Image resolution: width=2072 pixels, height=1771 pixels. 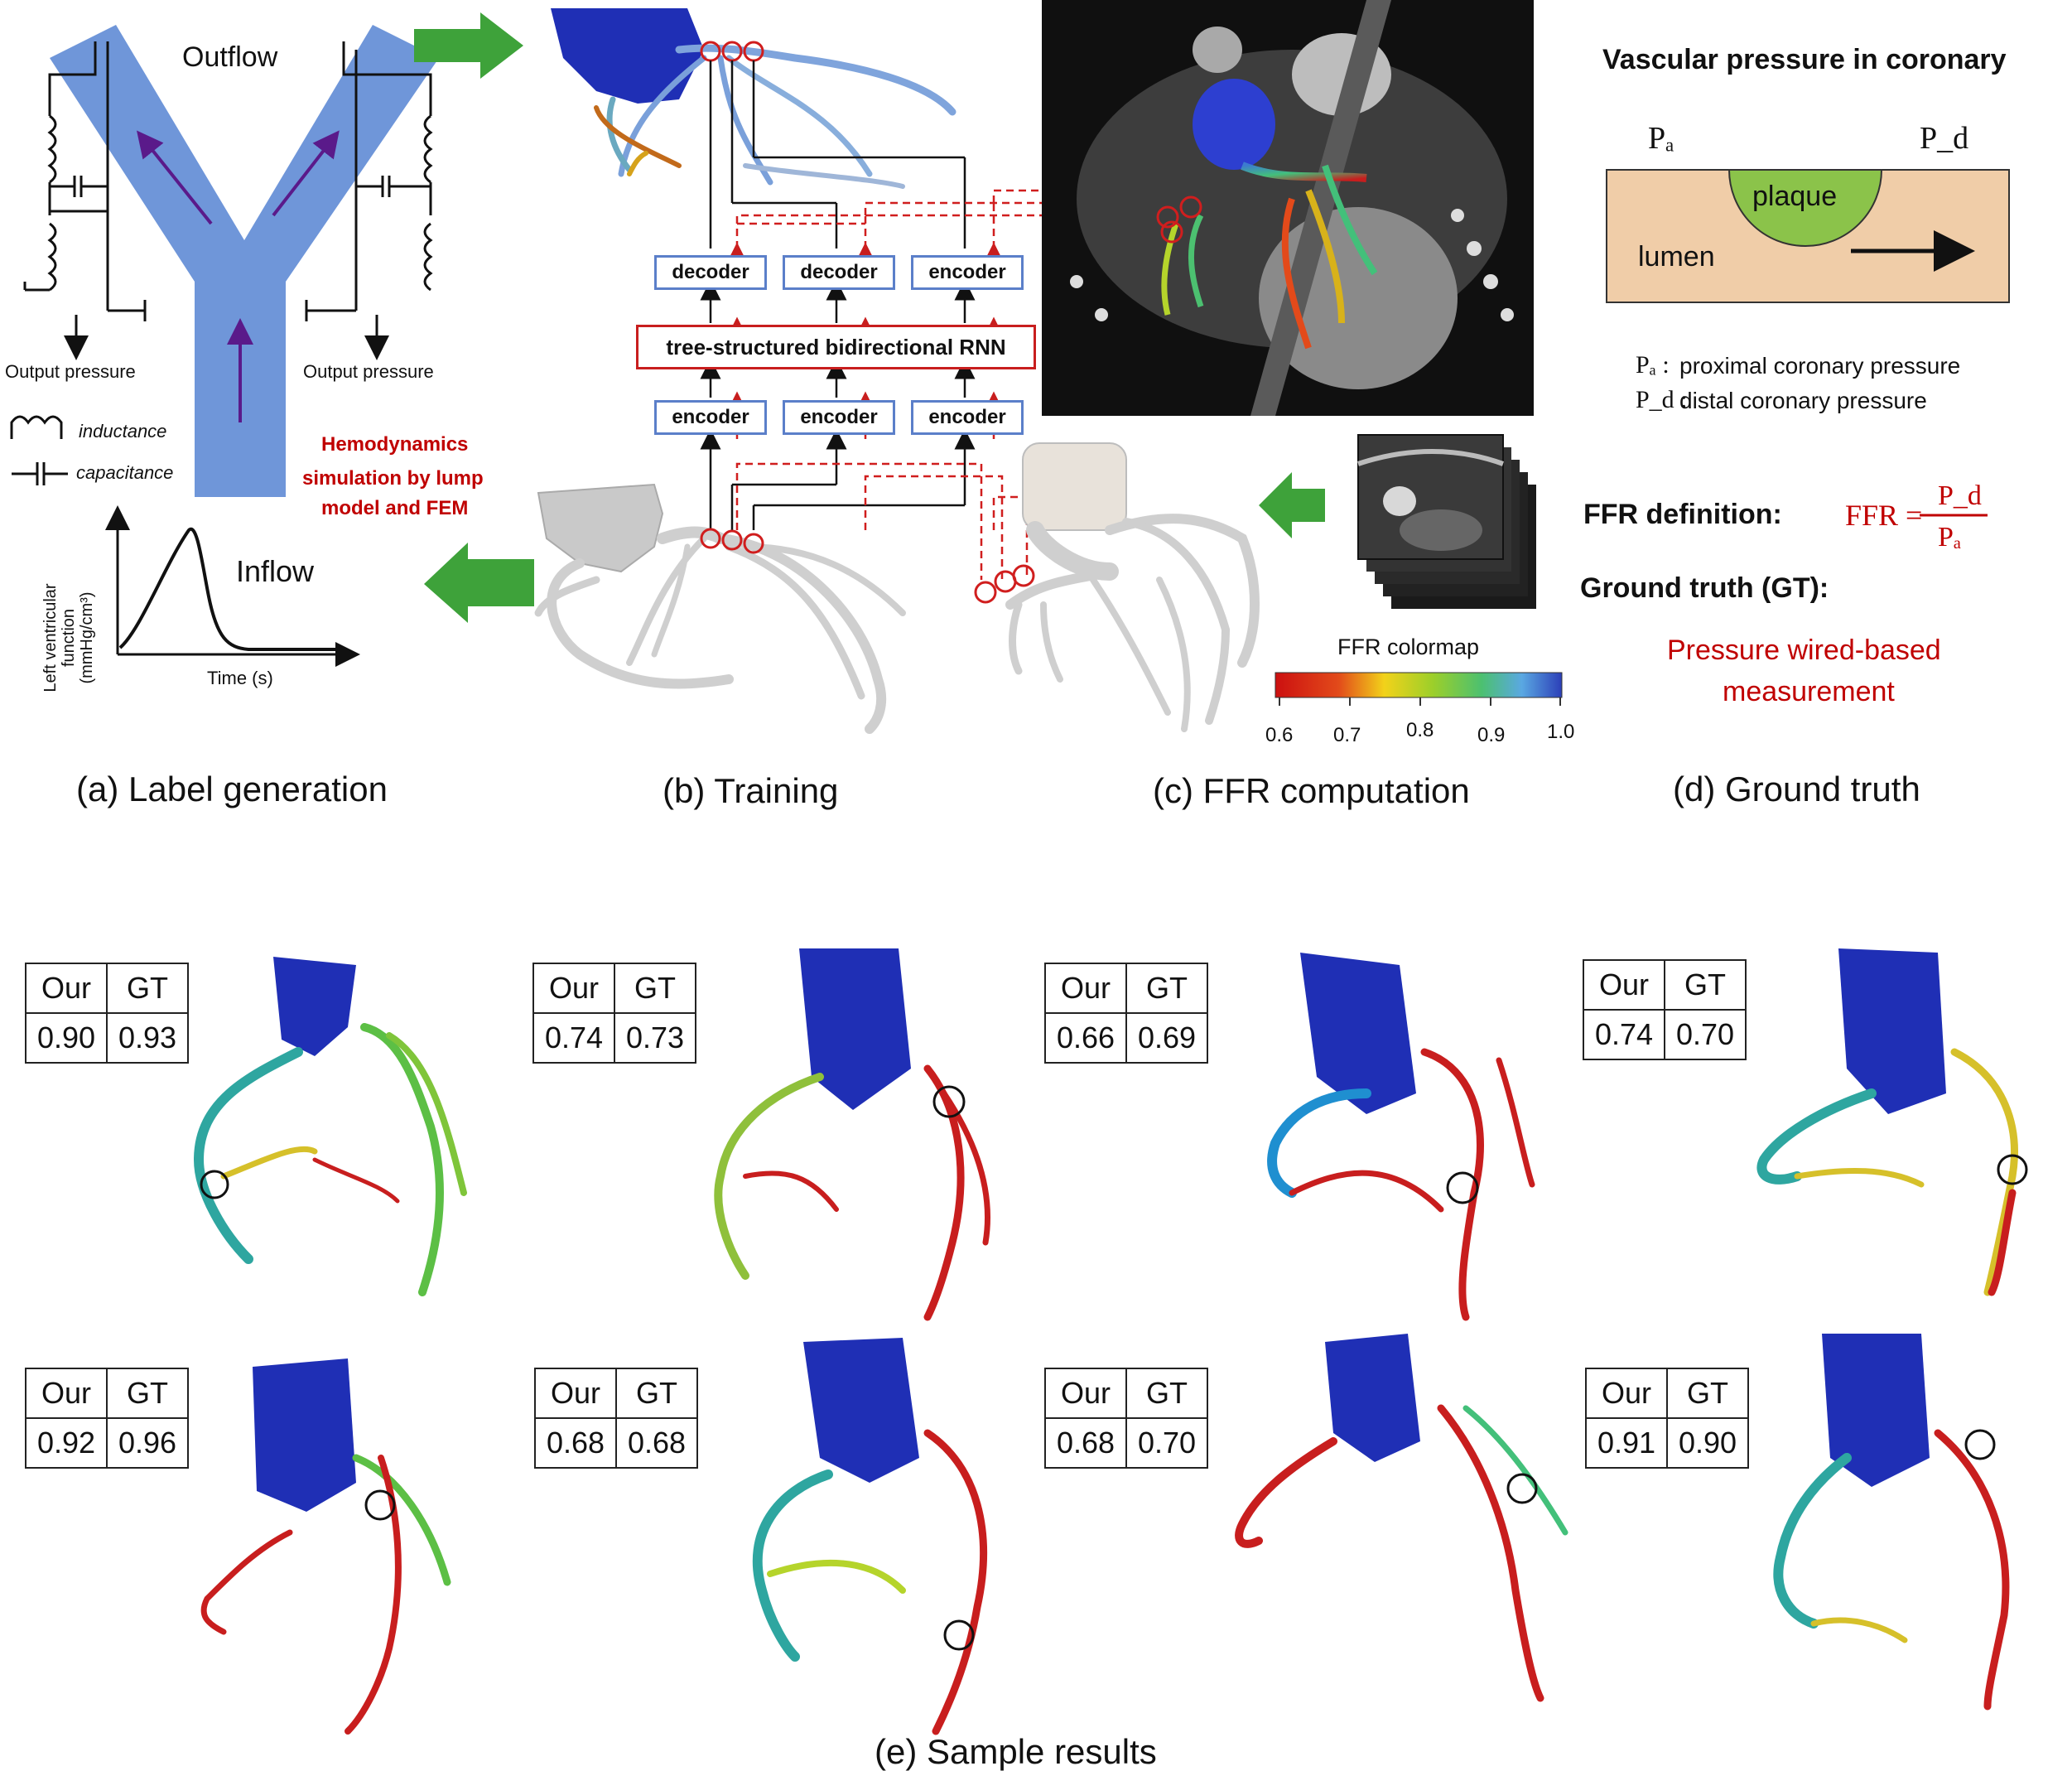 I want to click on plaque-label: plaque, so click(x=1795, y=196).